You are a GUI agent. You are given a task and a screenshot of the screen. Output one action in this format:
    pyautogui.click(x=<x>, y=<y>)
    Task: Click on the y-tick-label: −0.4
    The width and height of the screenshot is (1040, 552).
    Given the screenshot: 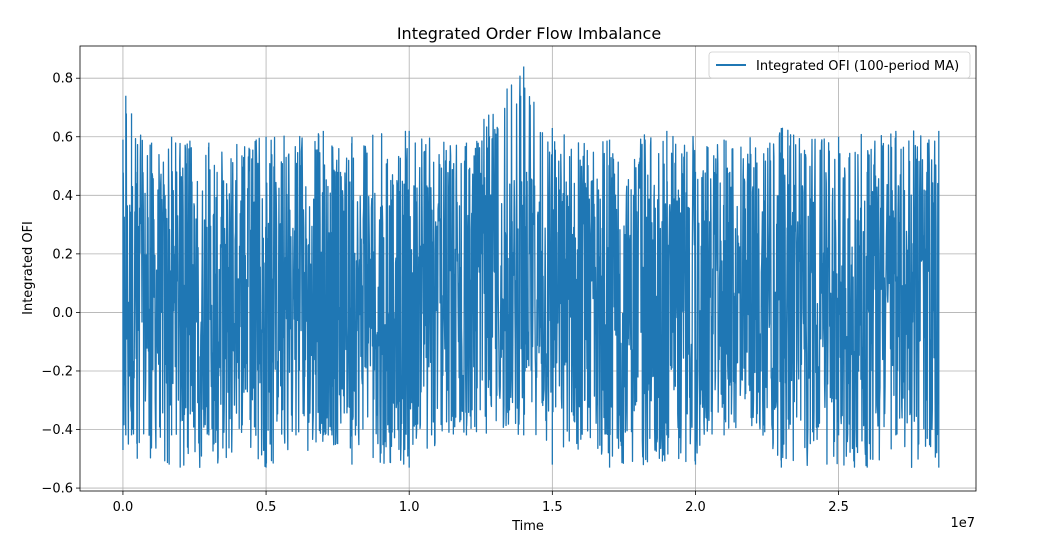 What is the action you would take?
    pyautogui.click(x=57, y=430)
    